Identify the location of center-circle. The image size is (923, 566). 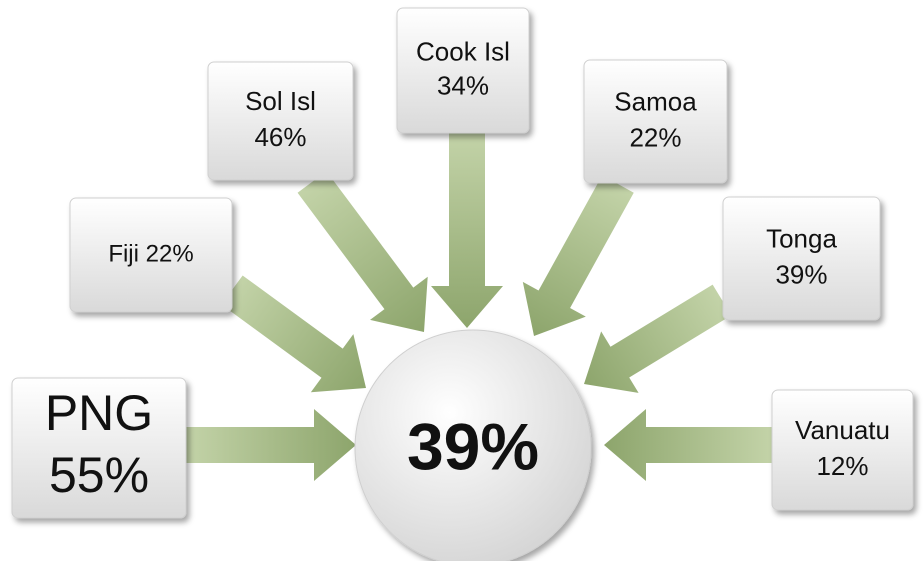
(473, 447).